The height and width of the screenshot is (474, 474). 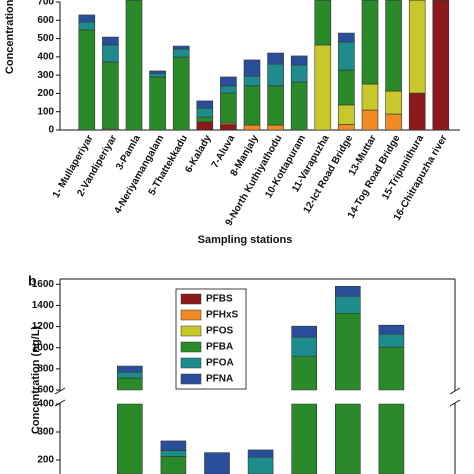 I want to click on legend-box, so click(x=211, y=339).